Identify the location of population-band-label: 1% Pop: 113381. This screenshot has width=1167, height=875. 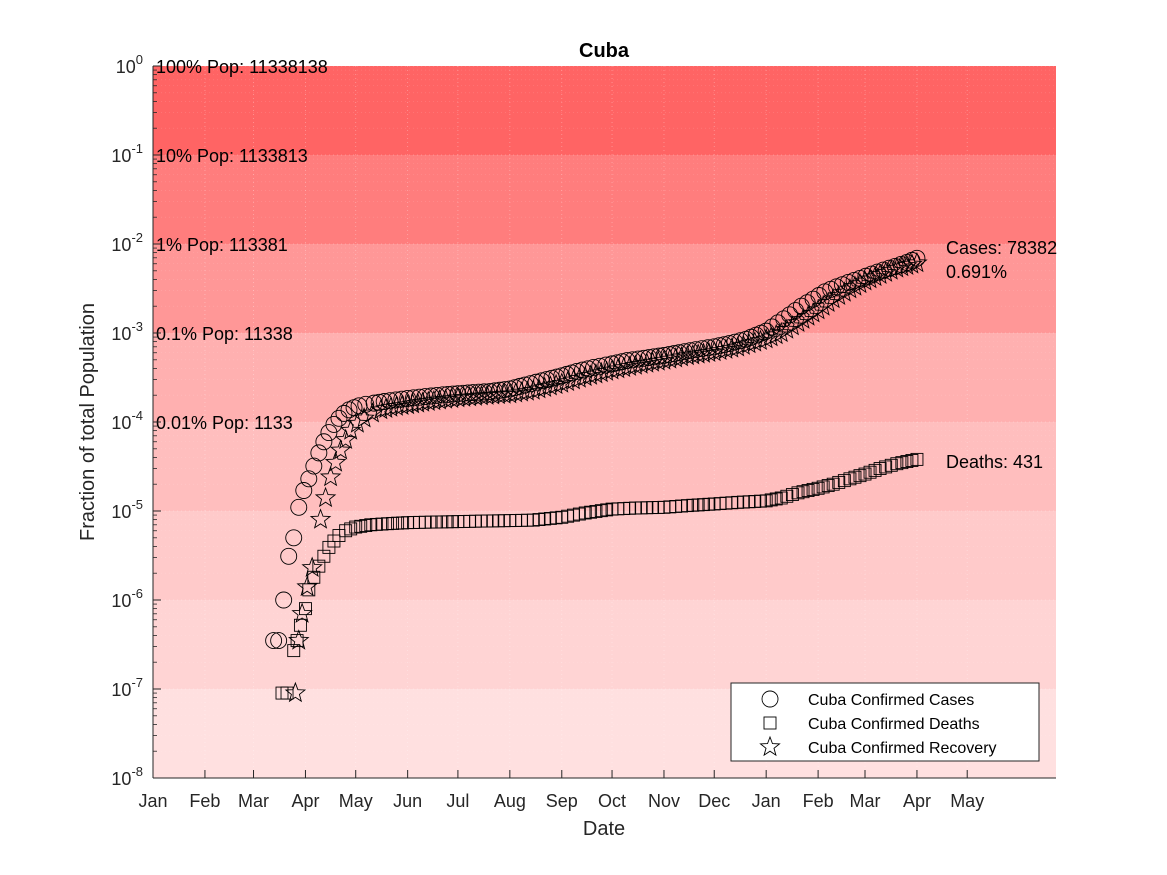
(222, 245).